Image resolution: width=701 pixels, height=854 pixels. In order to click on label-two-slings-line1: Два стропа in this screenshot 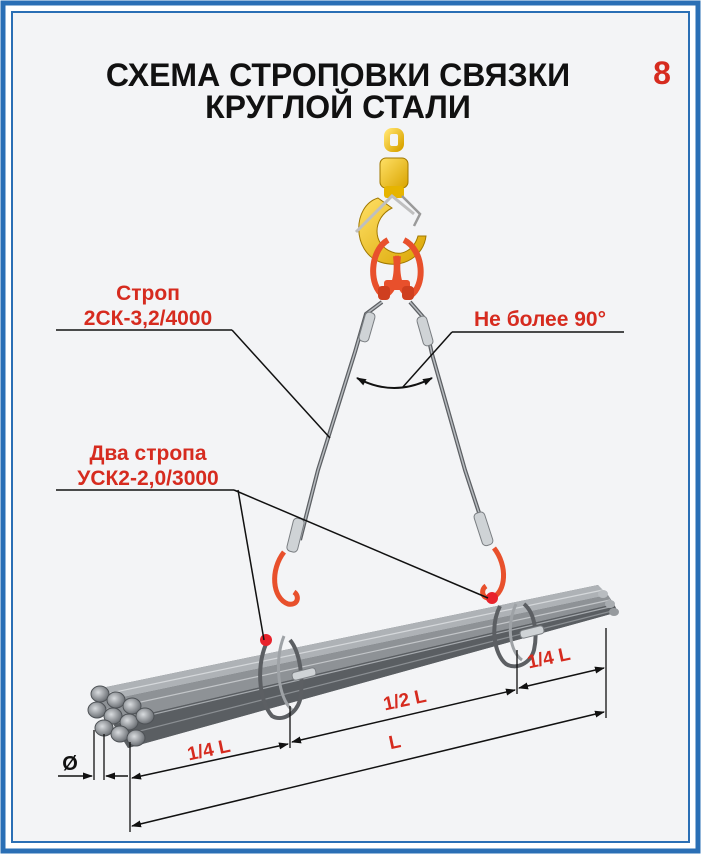, I will do `click(147, 453)`.